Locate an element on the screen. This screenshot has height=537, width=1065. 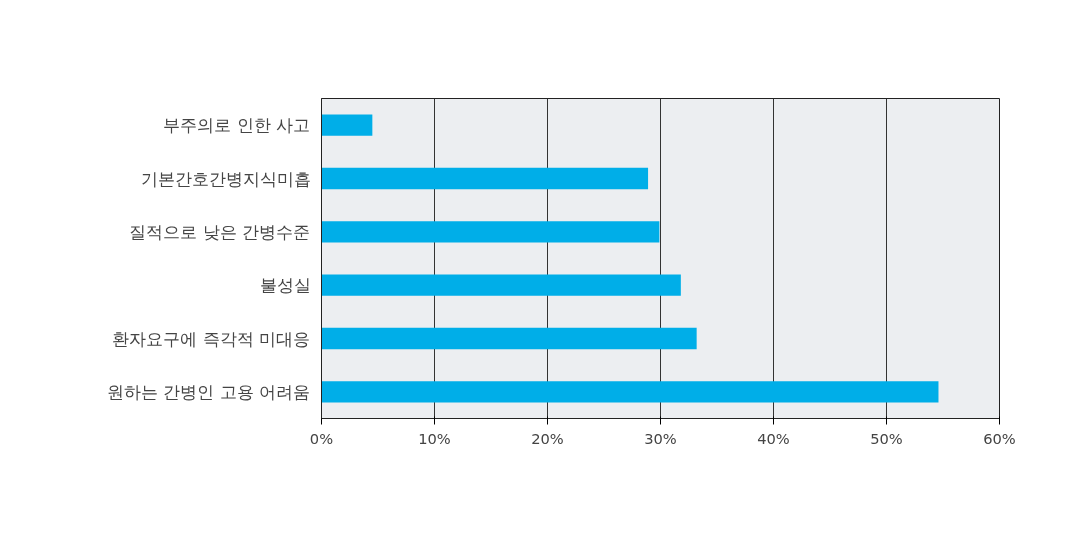
y-tick-label: 부주의로 인한 사고 is located at coordinates (237, 125).